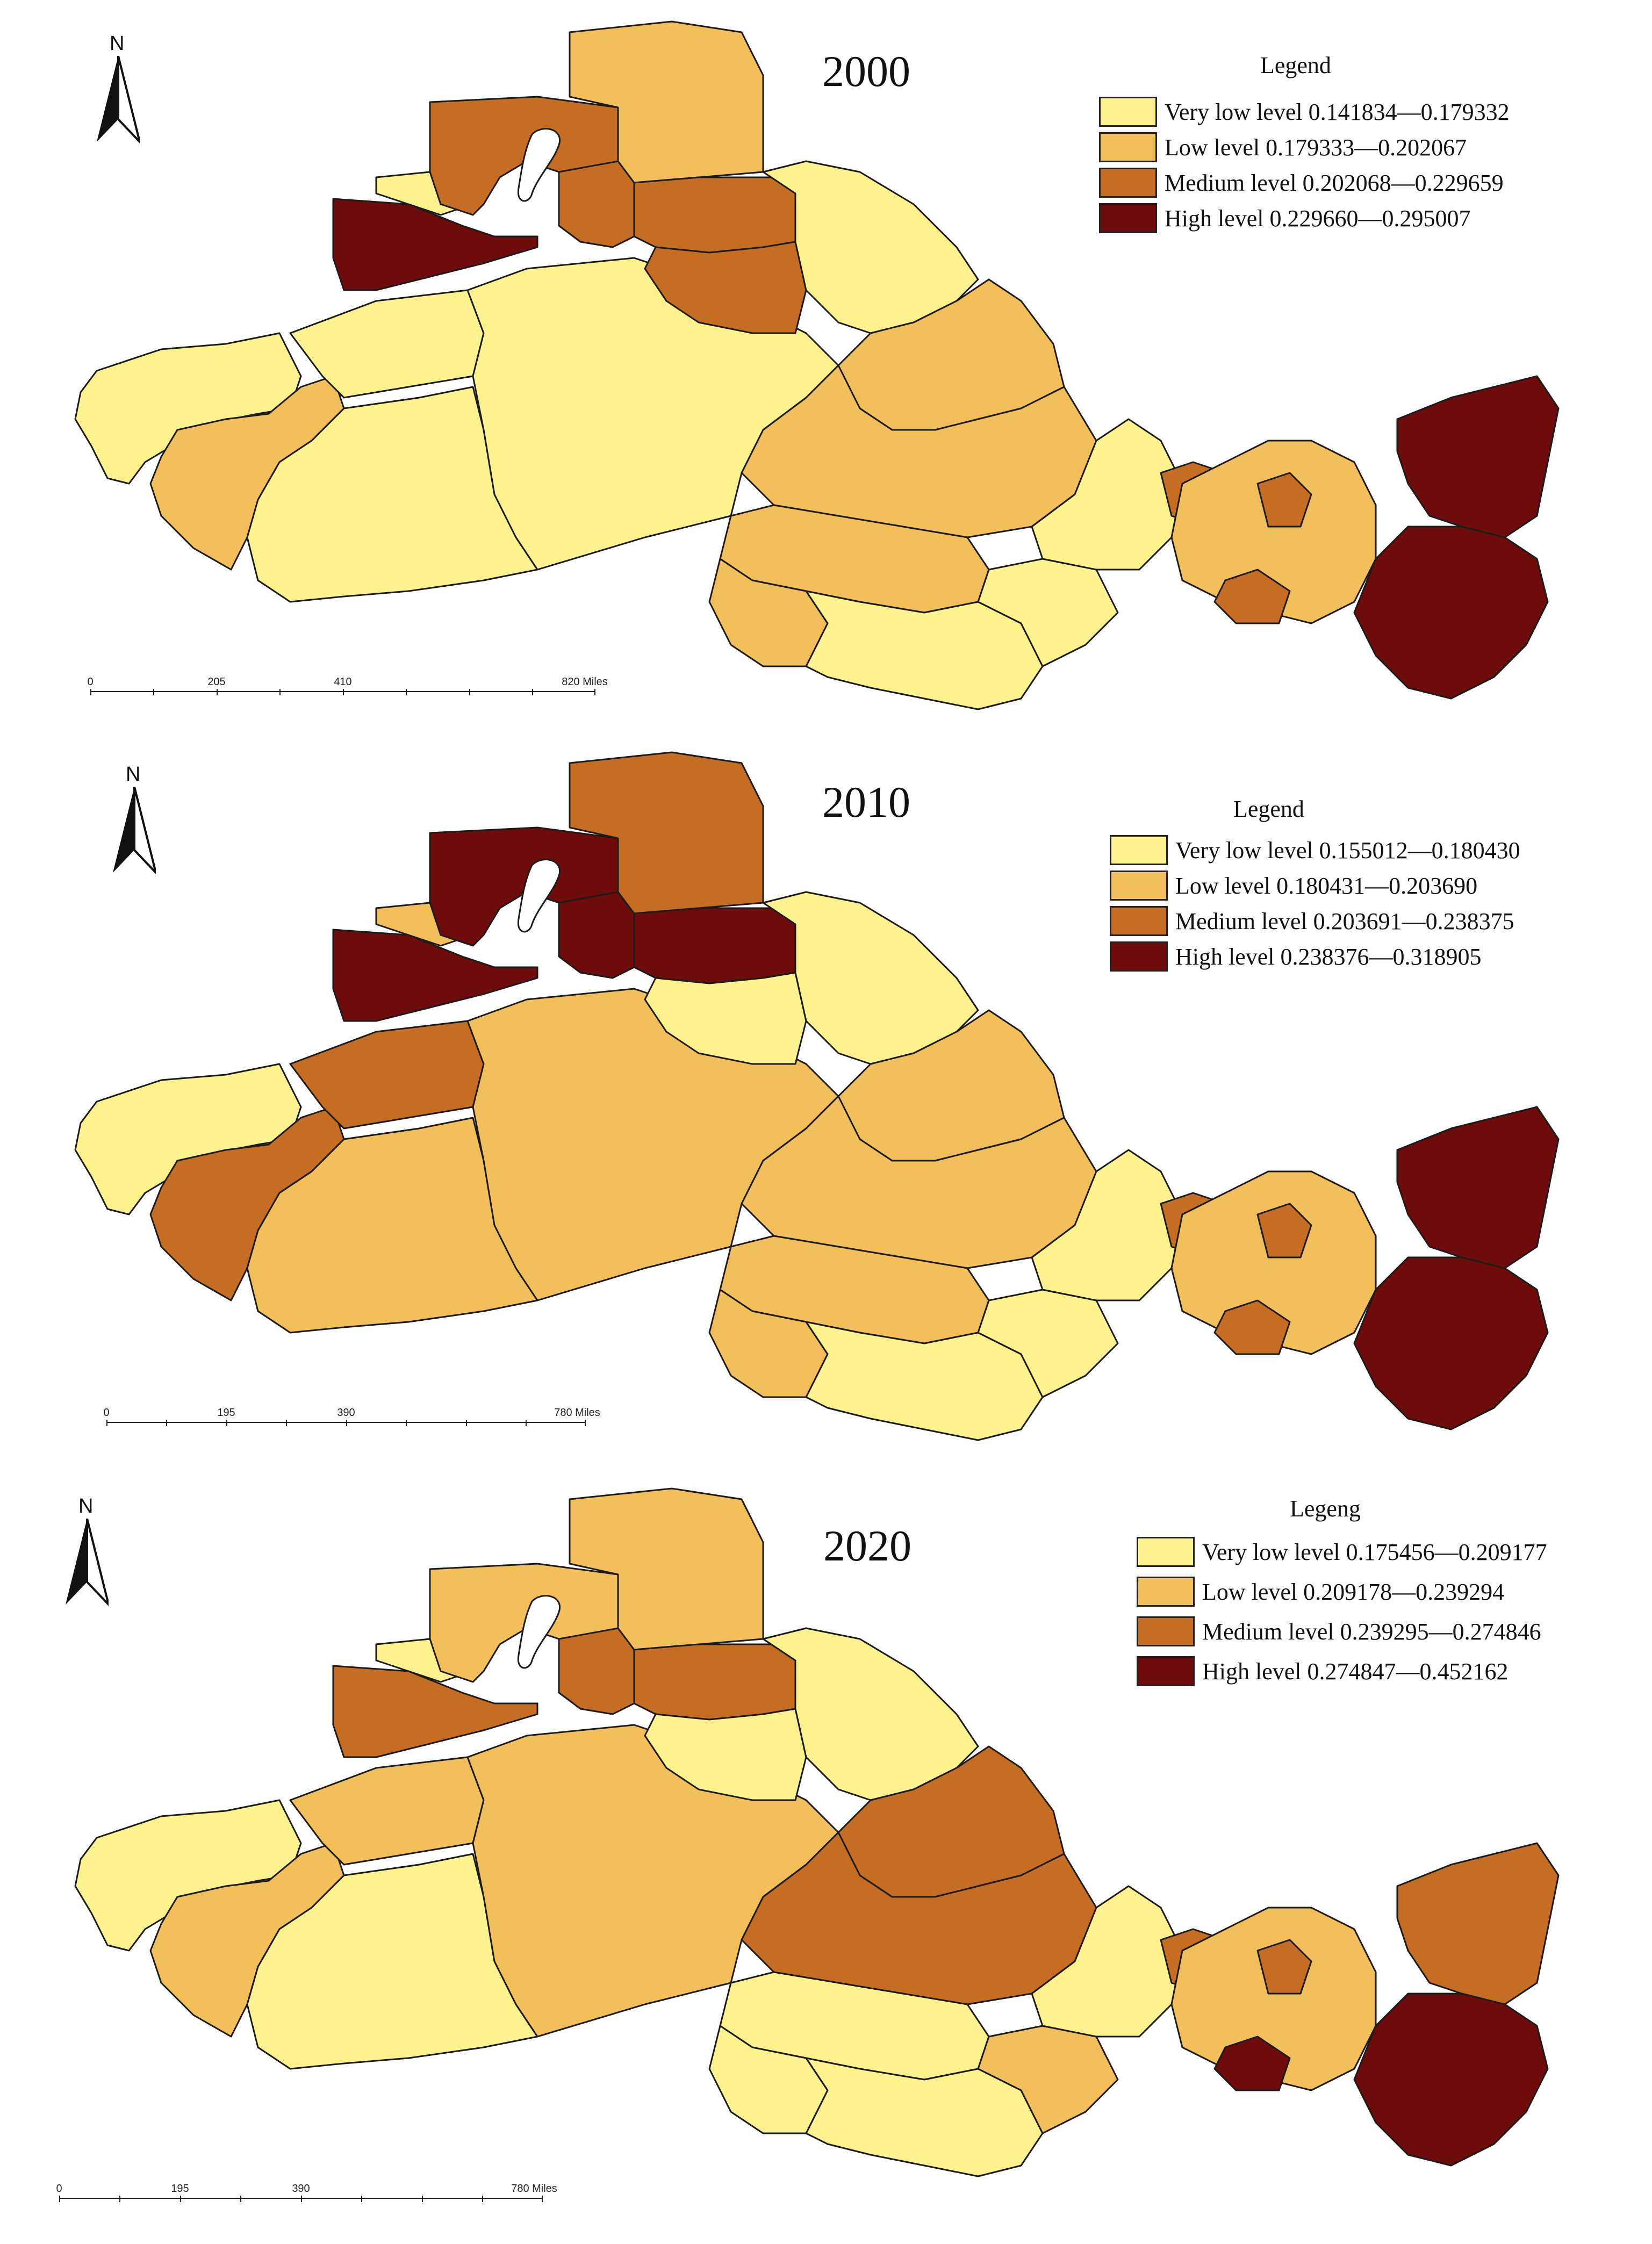 The image size is (1652, 2244). What do you see at coordinates (216, 682) in the screenshot?
I see `scale-label: 205` at bounding box center [216, 682].